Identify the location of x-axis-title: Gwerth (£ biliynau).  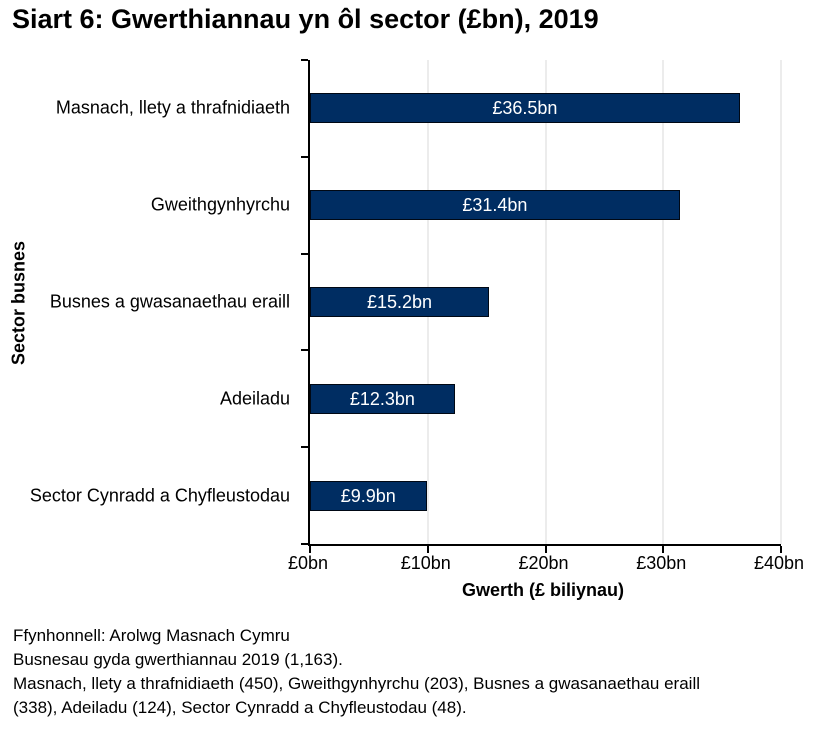
(543, 590).